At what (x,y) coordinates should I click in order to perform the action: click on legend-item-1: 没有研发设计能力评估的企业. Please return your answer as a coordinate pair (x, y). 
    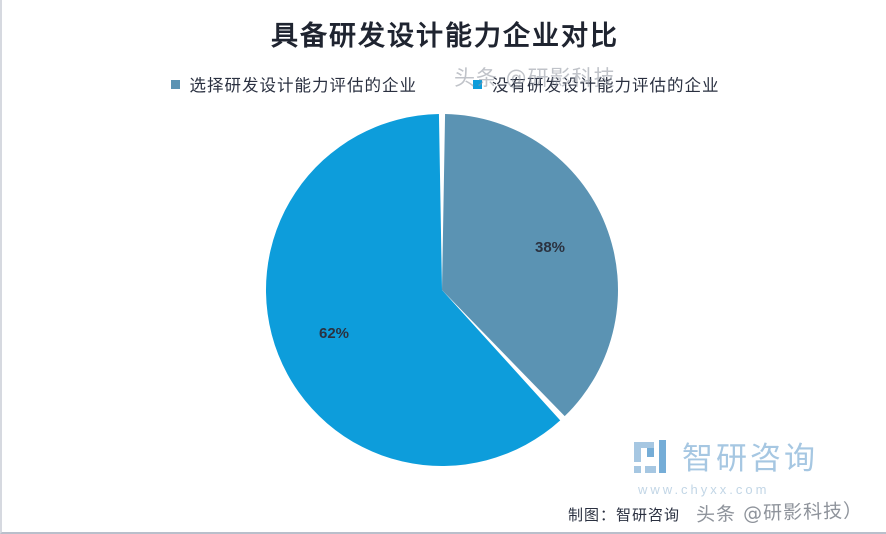
    Looking at the image, I should click on (596, 84).